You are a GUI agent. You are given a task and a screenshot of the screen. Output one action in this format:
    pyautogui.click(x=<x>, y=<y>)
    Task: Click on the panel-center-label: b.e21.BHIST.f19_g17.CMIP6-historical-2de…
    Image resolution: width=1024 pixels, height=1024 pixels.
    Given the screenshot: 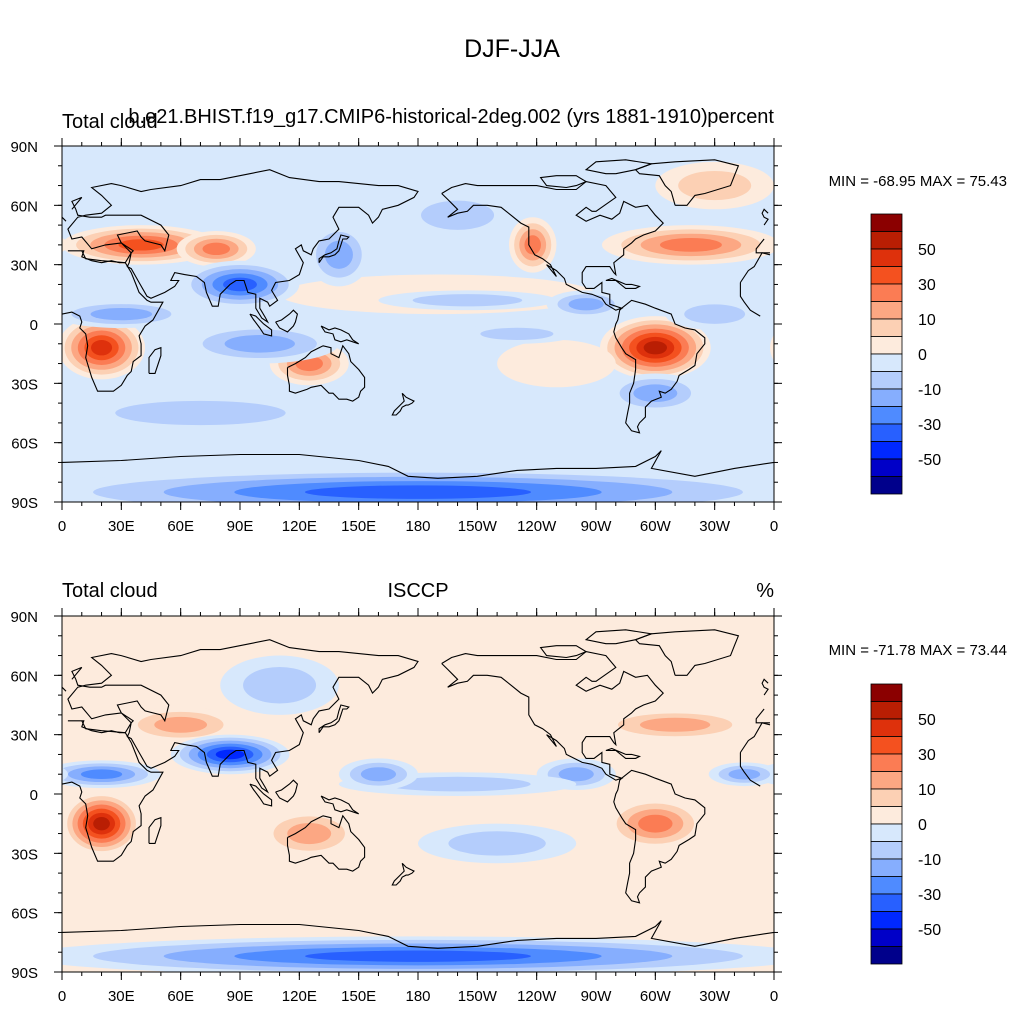 What is the action you would take?
    pyautogui.click(x=417, y=117)
    